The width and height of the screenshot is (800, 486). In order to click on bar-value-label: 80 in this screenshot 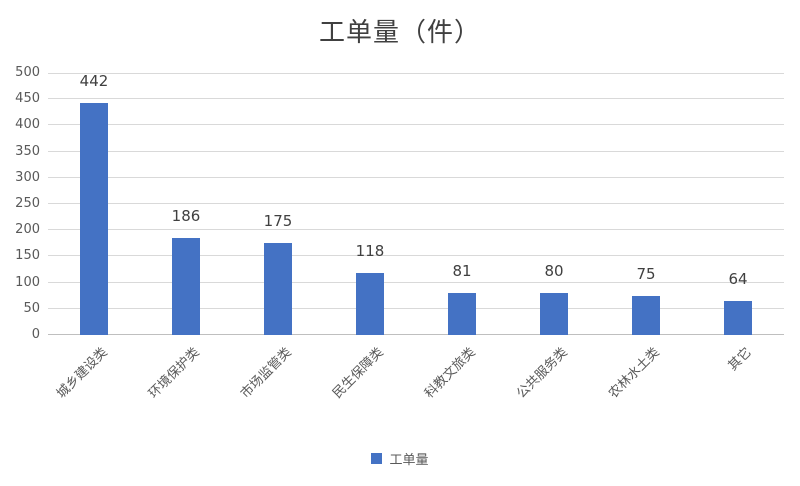, I will do `click(554, 271)`.